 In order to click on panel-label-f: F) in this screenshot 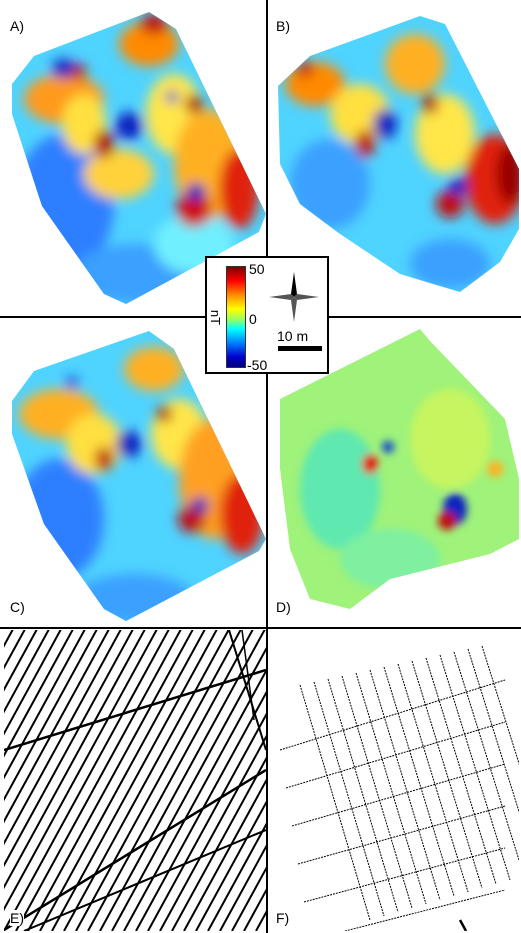, I will do `click(283, 918)`.